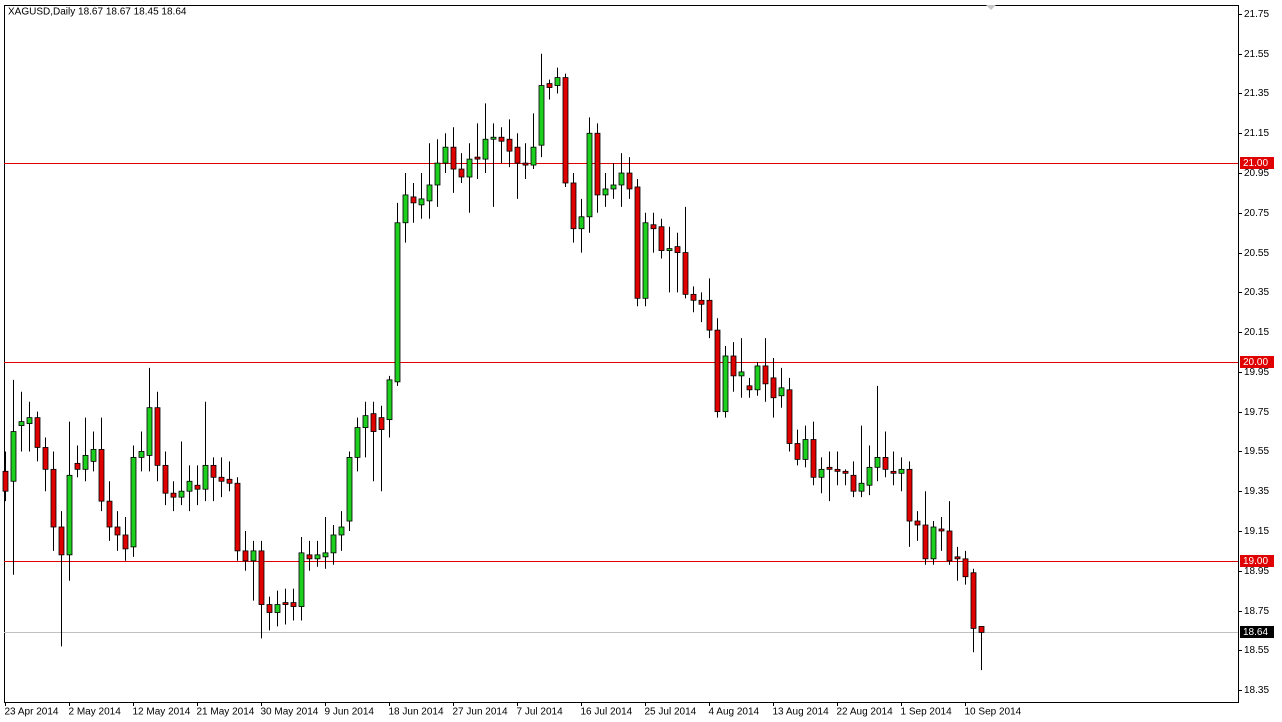 This screenshot has height=722, width=1282. I want to click on y-tick-label: 21.55, so click(1256, 54).